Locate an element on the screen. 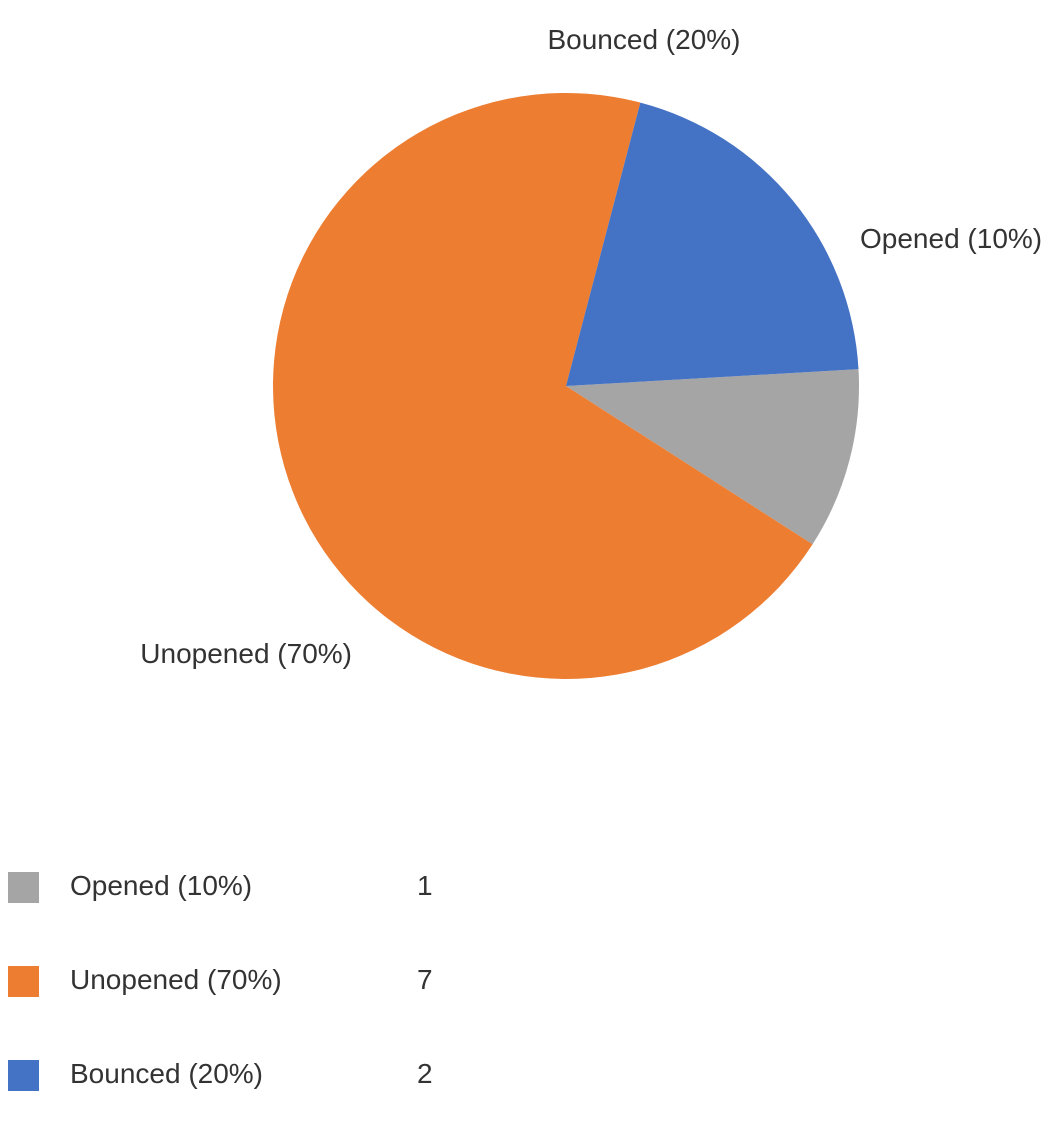 Image resolution: width=1064 pixels, height=1132 pixels. legend-item-unopened: Unopened (70%) 7 is located at coordinates (350, 991).